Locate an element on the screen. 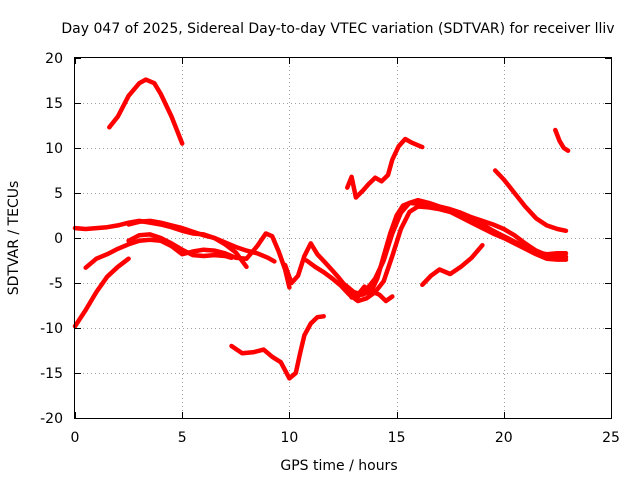 This screenshot has height=480, width=640. y-tick-label: 5 is located at coordinates (58, 194).